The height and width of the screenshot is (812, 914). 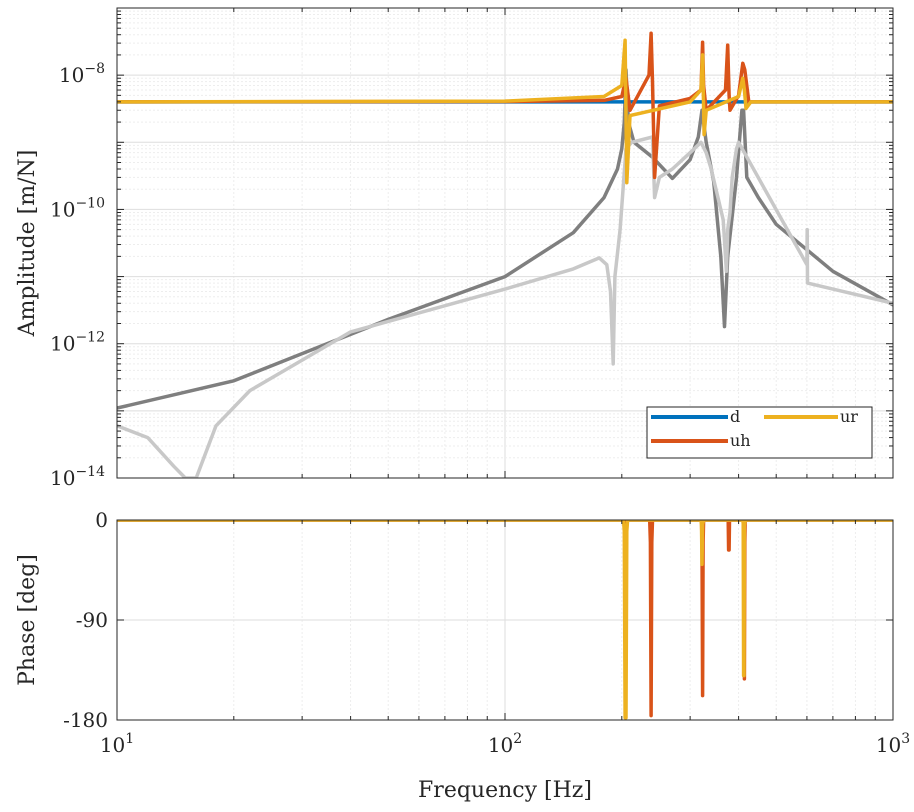 I want to click on y-tick-label: 10−8, so click(x=82, y=74).